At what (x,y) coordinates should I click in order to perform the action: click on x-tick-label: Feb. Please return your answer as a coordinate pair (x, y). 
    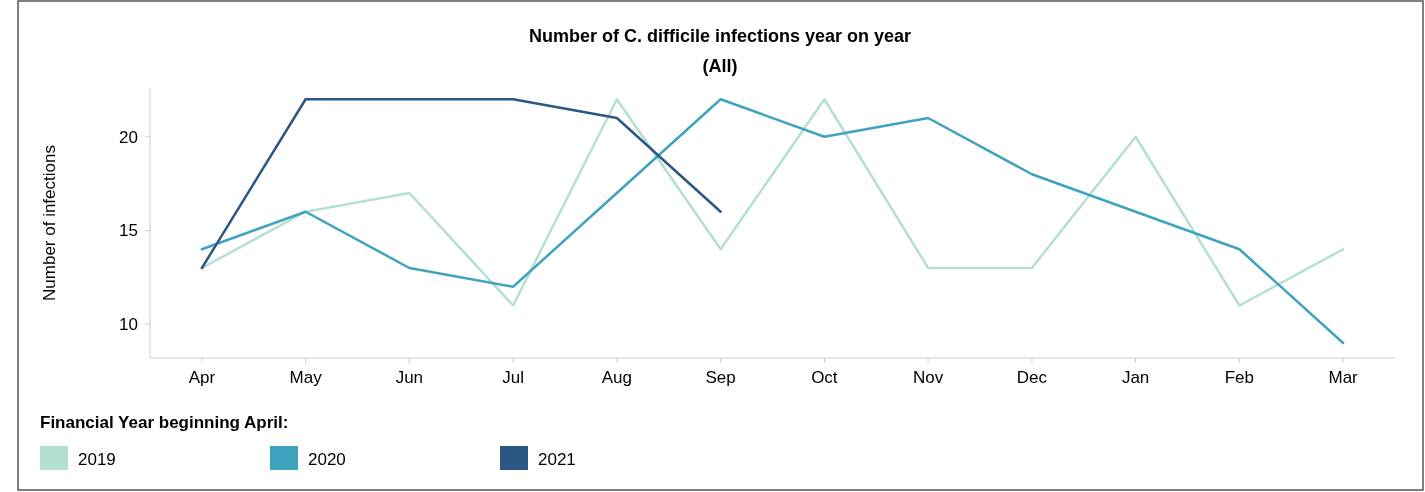
    Looking at the image, I should click on (1239, 377).